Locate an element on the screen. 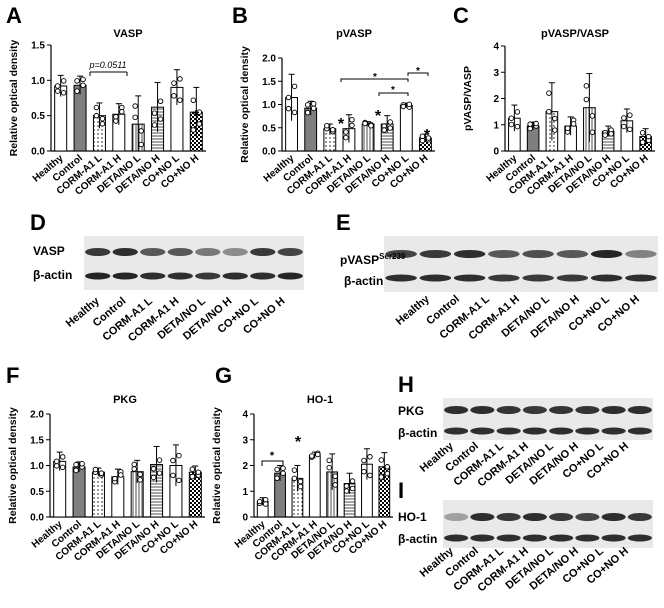 This screenshot has height=608, width=664. blot-h-row-actin: β-actin is located at coordinates (418, 433).